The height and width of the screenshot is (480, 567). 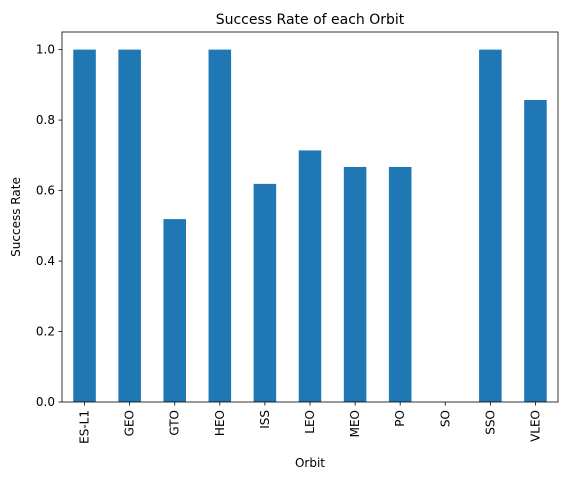 What do you see at coordinates (45, 120) in the screenshot?
I see `y-tick-label: 0.8` at bounding box center [45, 120].